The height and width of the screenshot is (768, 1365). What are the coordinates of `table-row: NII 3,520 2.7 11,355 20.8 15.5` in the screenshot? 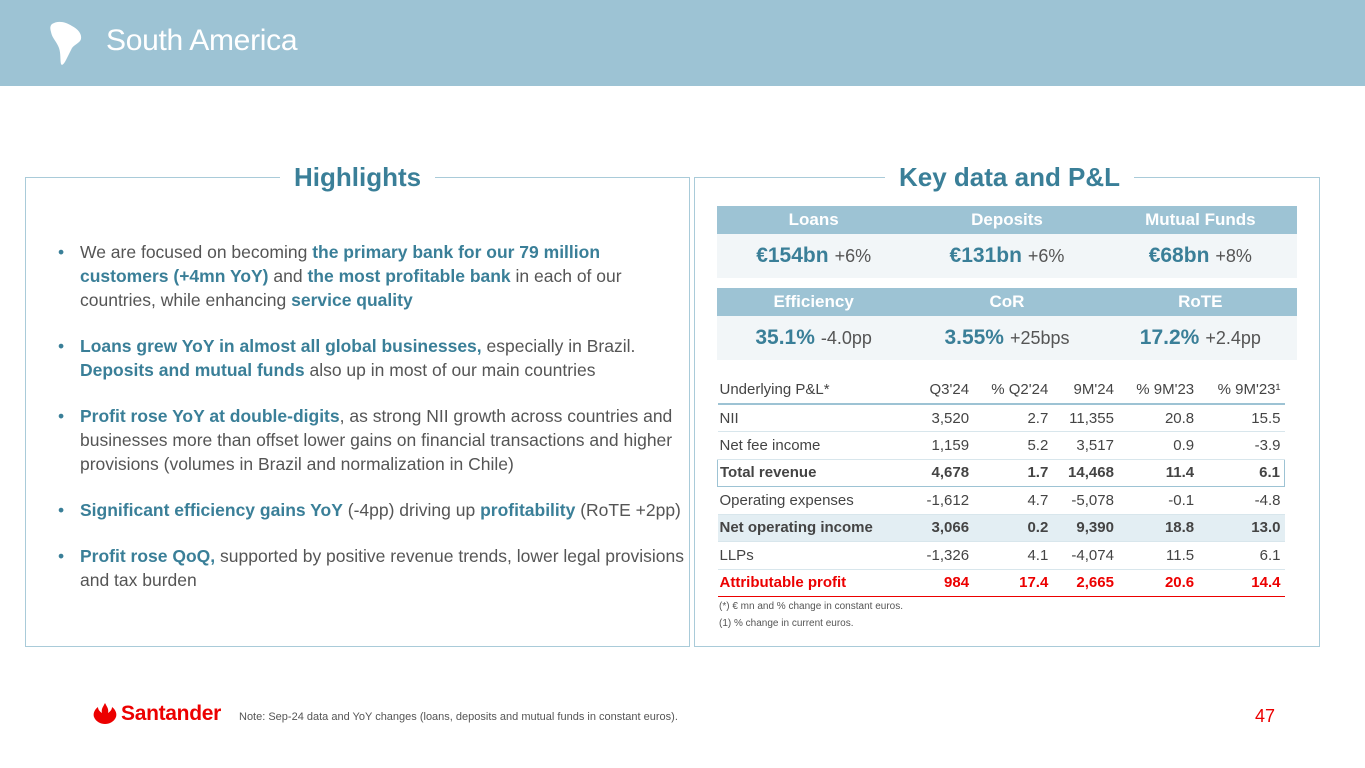 It's located at (1001, 418).